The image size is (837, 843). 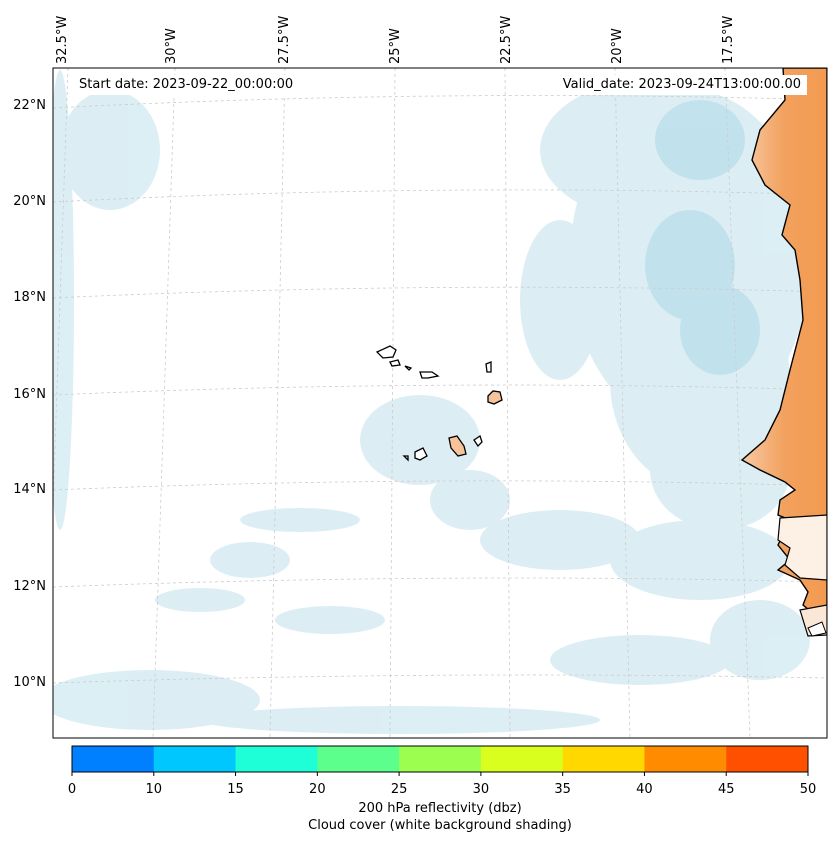 I want to click on lat-label-22n: 22°N, so click(x=29, y=105).